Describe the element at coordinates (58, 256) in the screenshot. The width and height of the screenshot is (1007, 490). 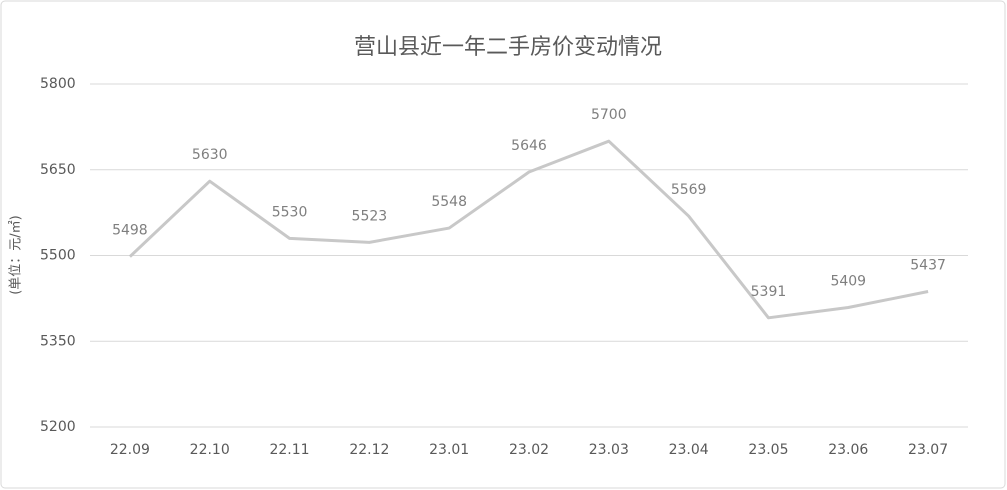
I see `y-tick-label: 5500` at that location.